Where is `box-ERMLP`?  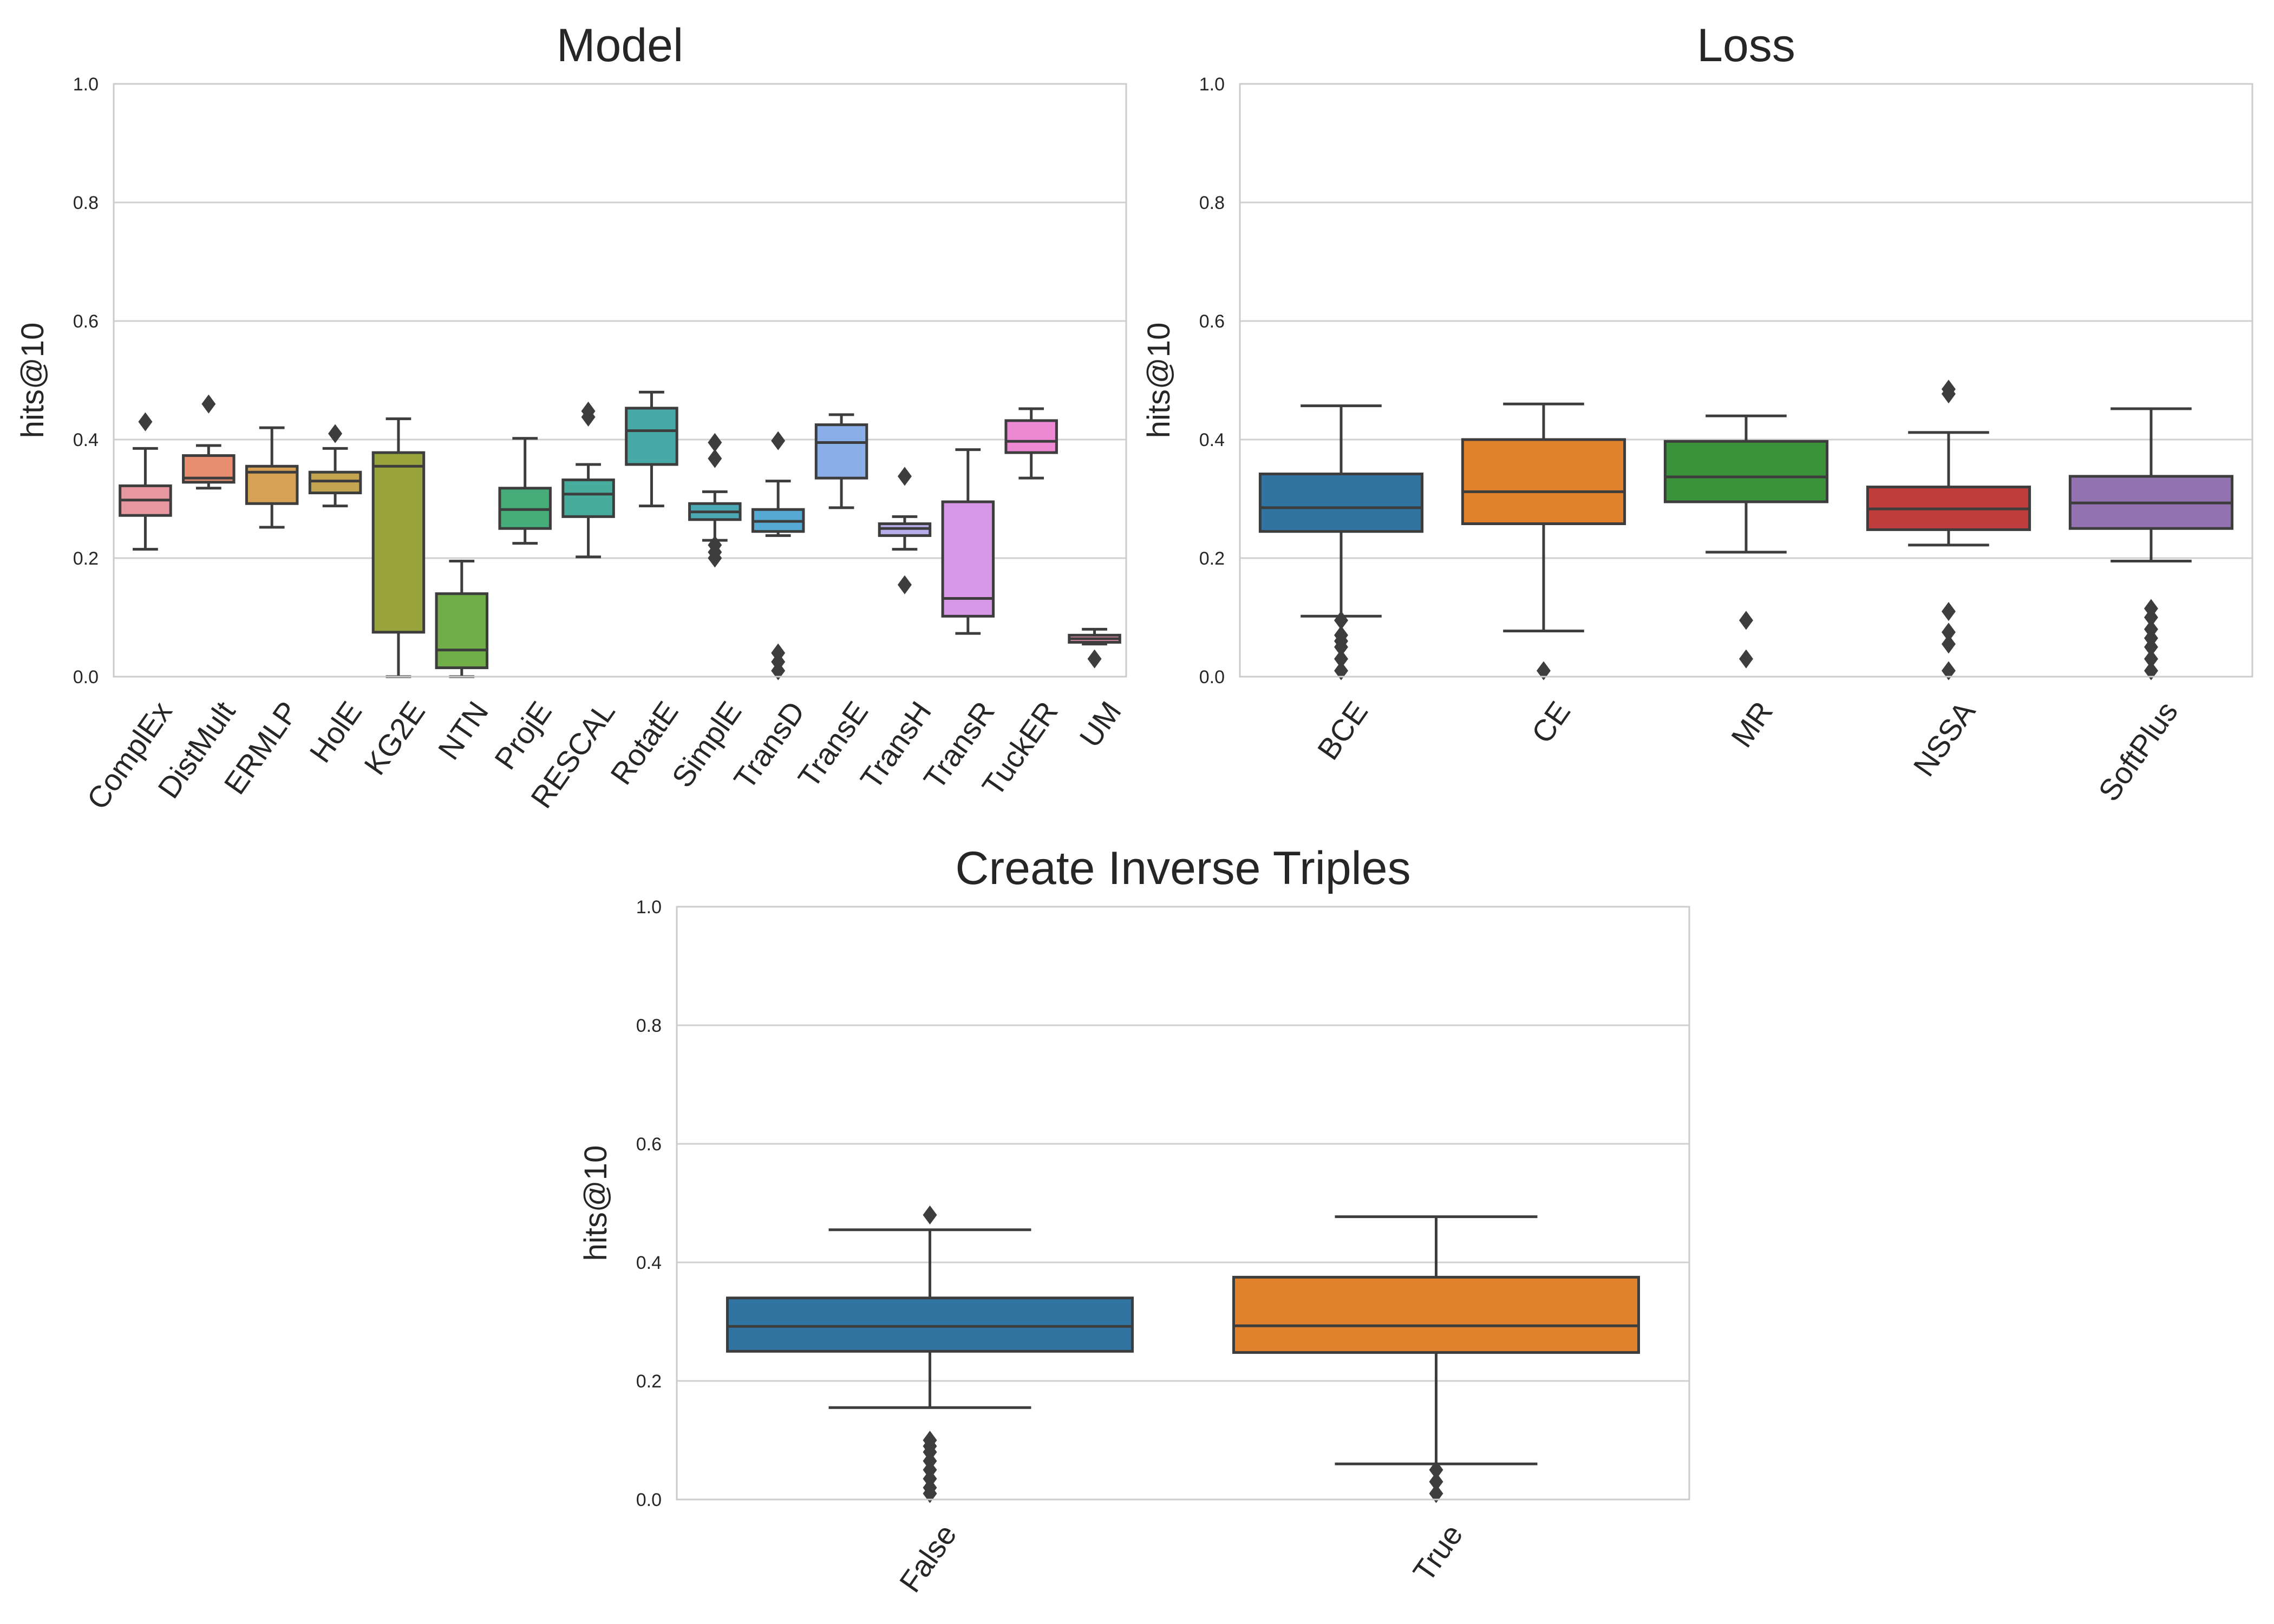 box-ERMLP is located at coordinates (272, 478).